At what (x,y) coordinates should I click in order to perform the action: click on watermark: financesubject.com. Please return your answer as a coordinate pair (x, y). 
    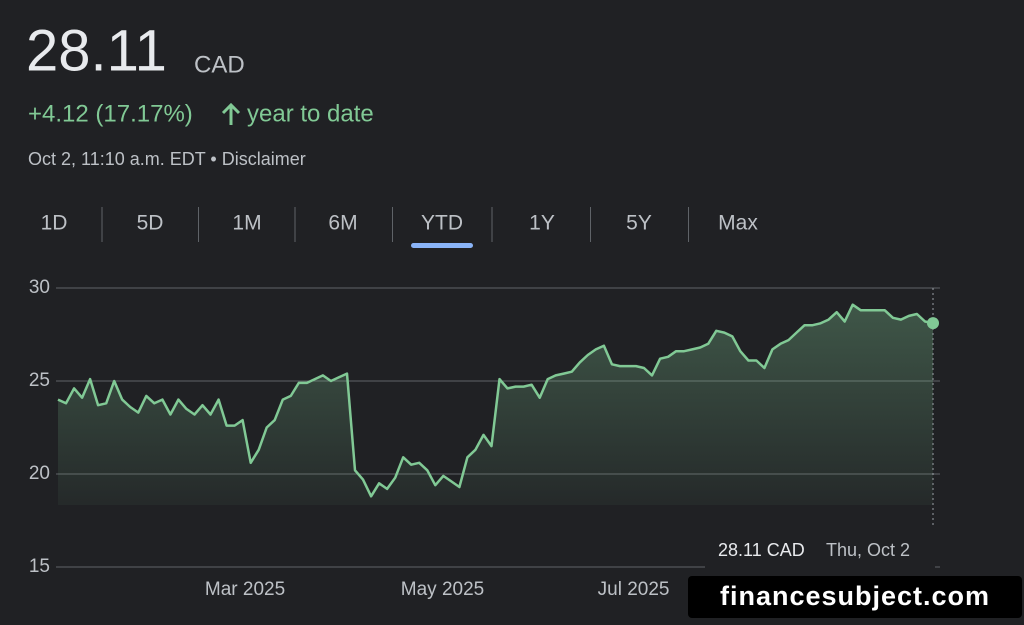
    Looking at the image, I should click on (855, 596).